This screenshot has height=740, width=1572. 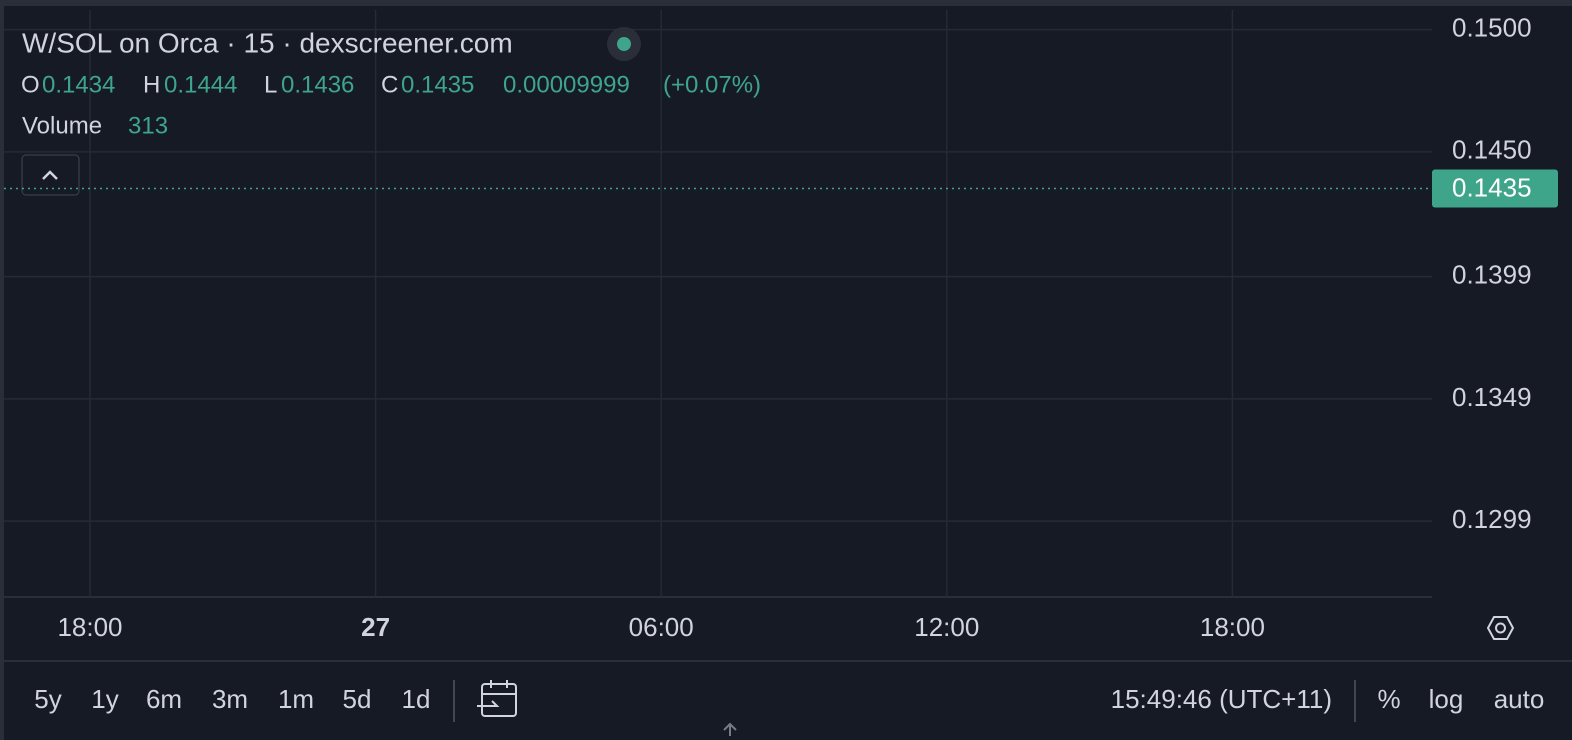 I want to click on y-tick-label: 0.1500, so click(x=1492, y=27).